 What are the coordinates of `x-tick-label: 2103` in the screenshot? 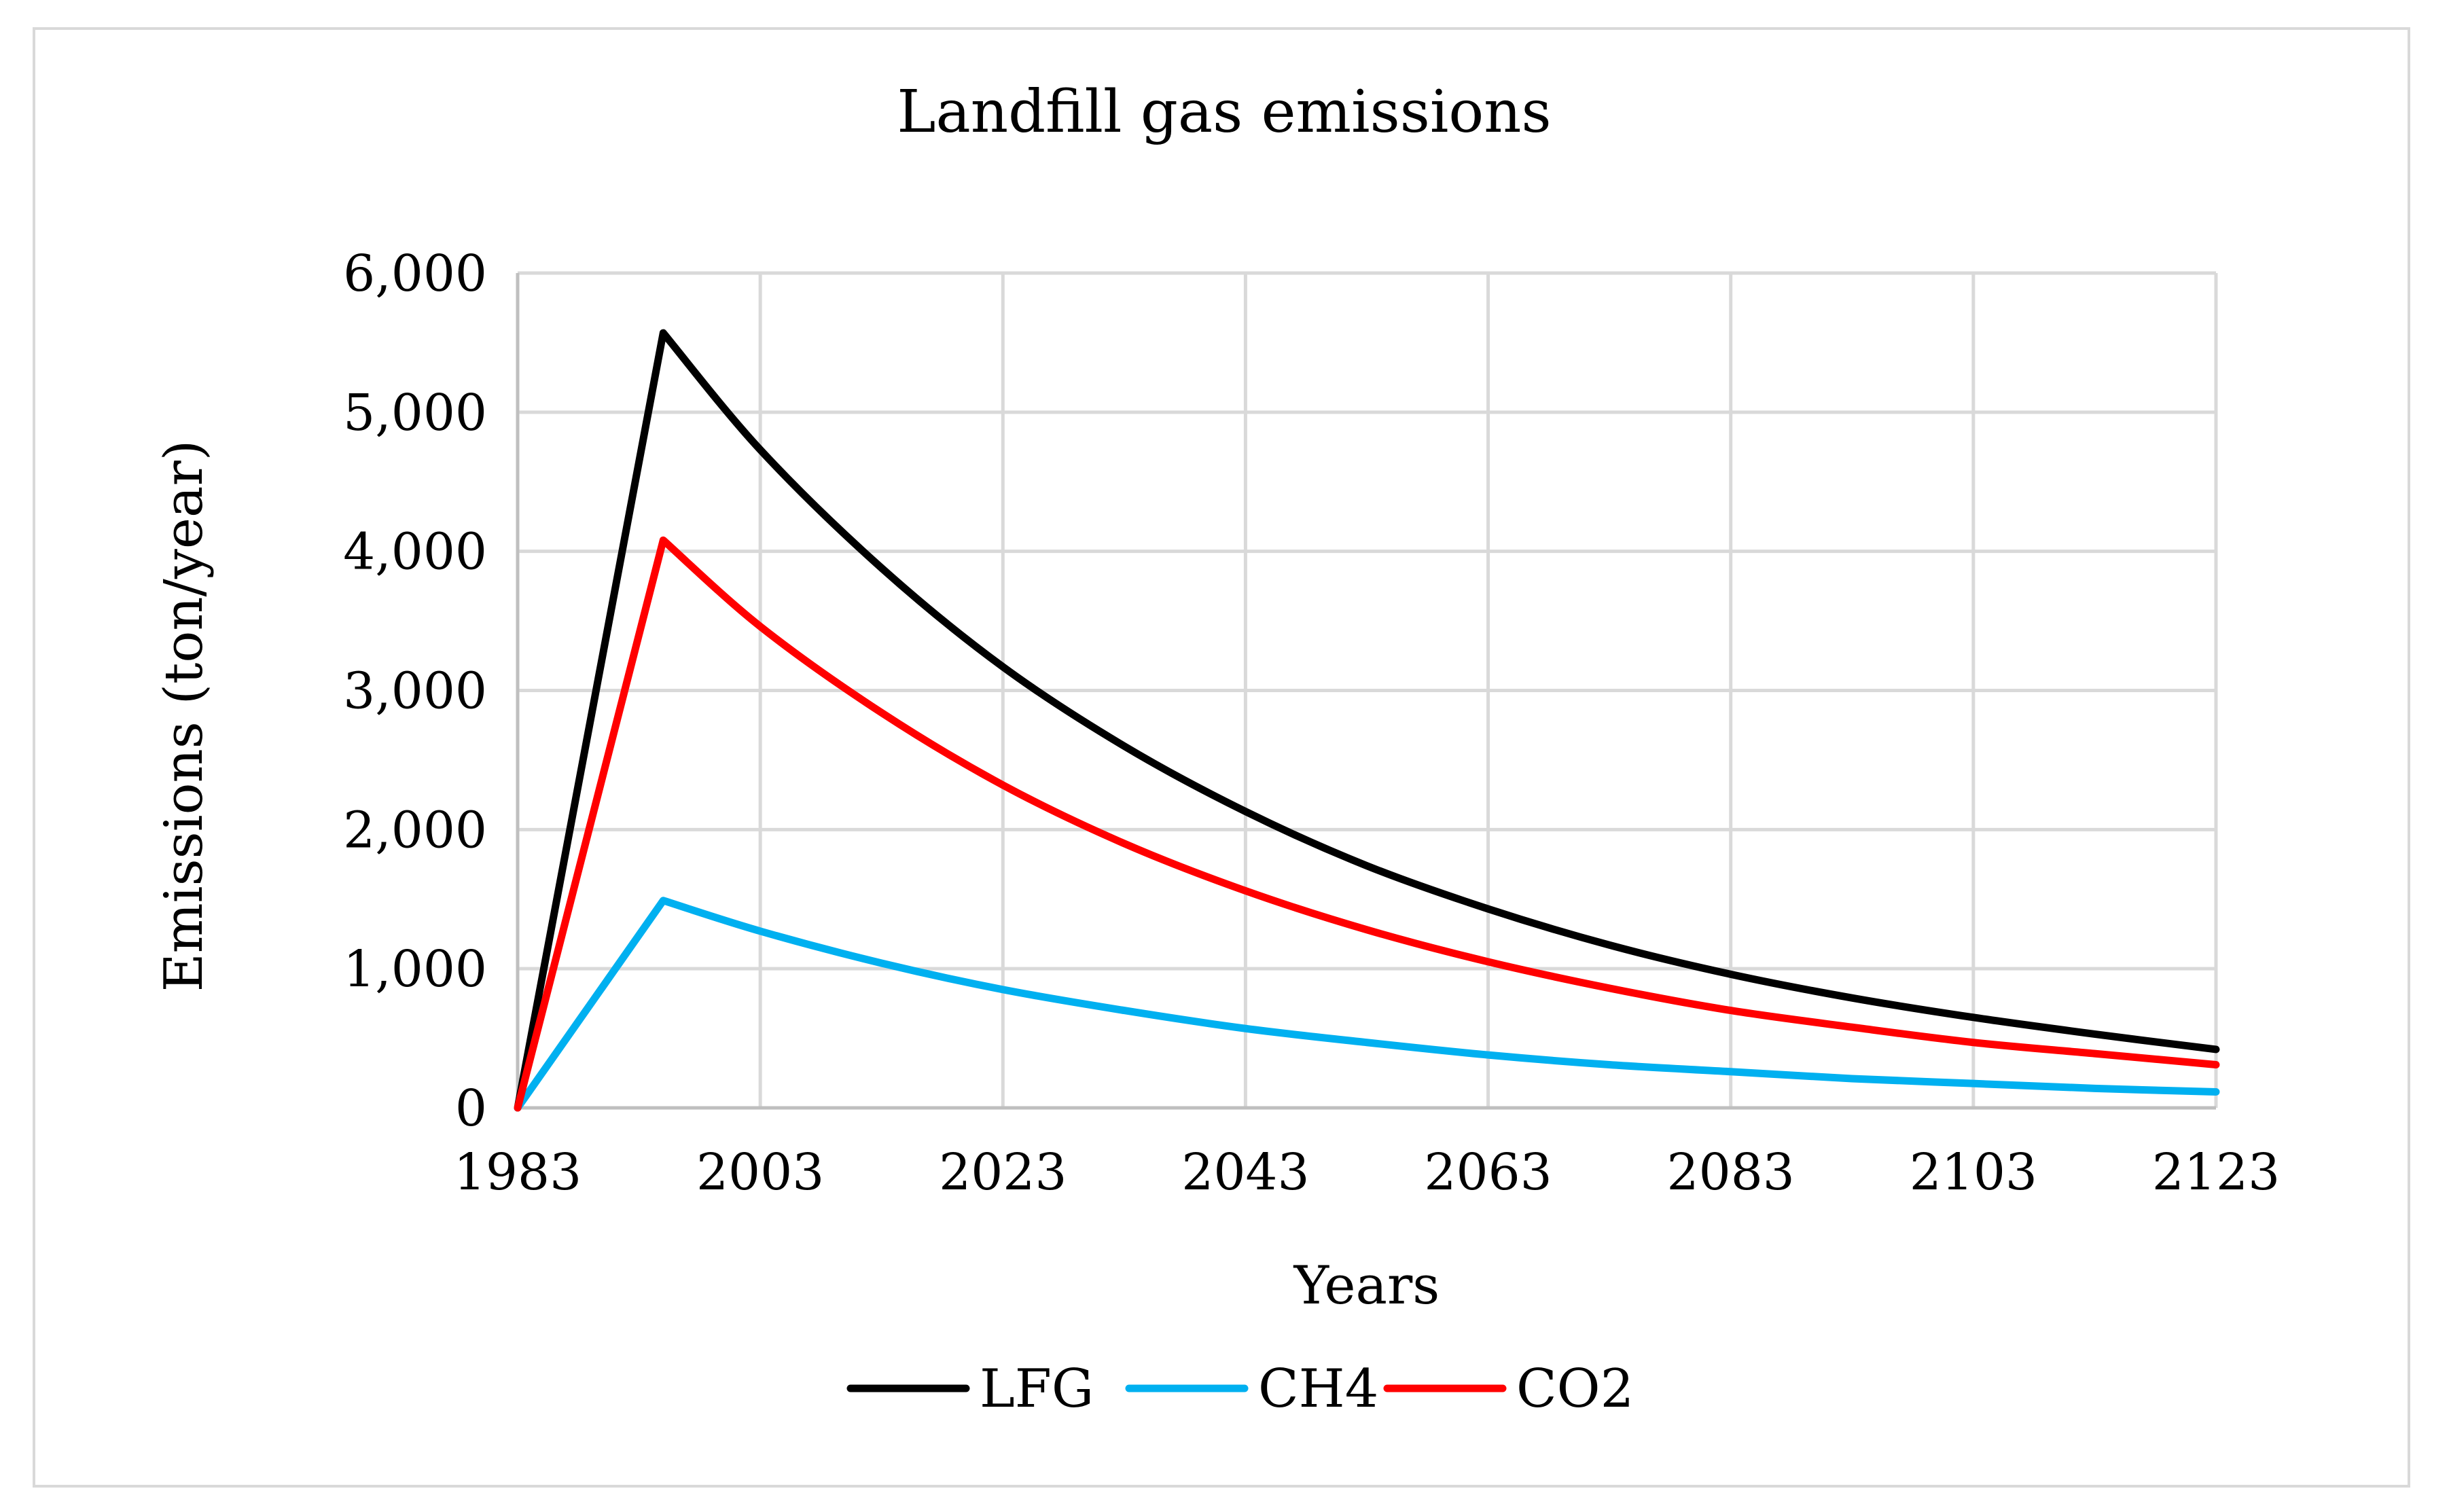 It's located at (1973, 1172).